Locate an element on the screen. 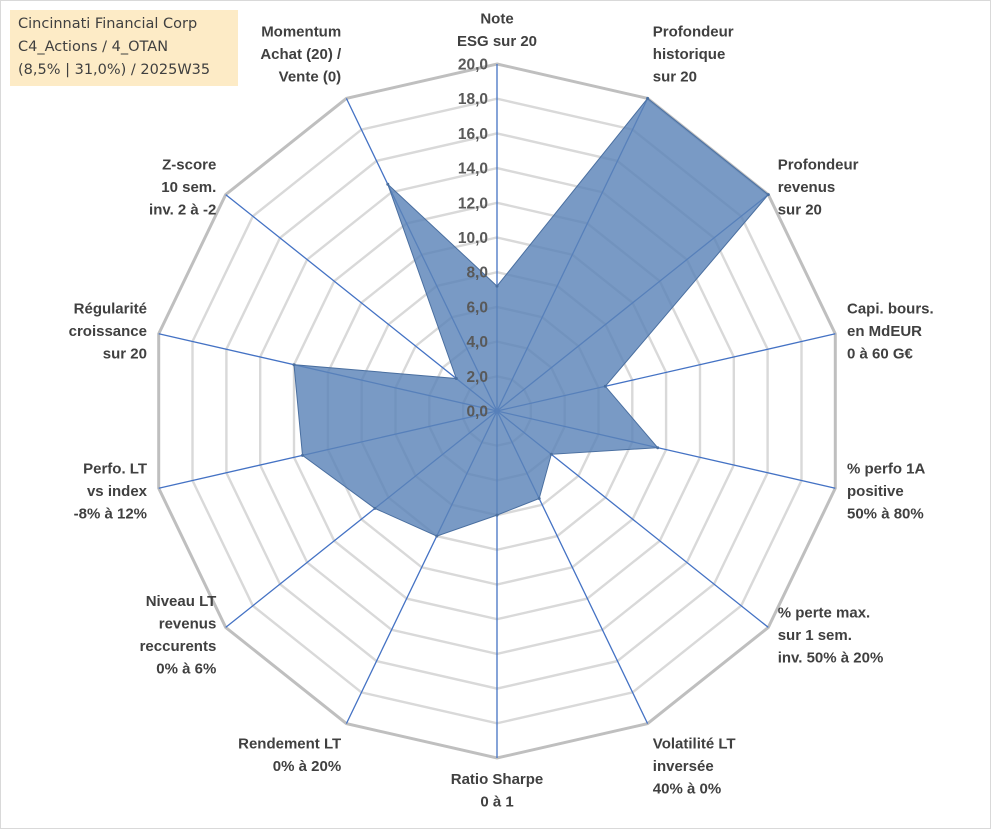 The width and height of the screenshot is (991, 829). axis-label-line: 40% à 0% is located at coordinates (687, 788).